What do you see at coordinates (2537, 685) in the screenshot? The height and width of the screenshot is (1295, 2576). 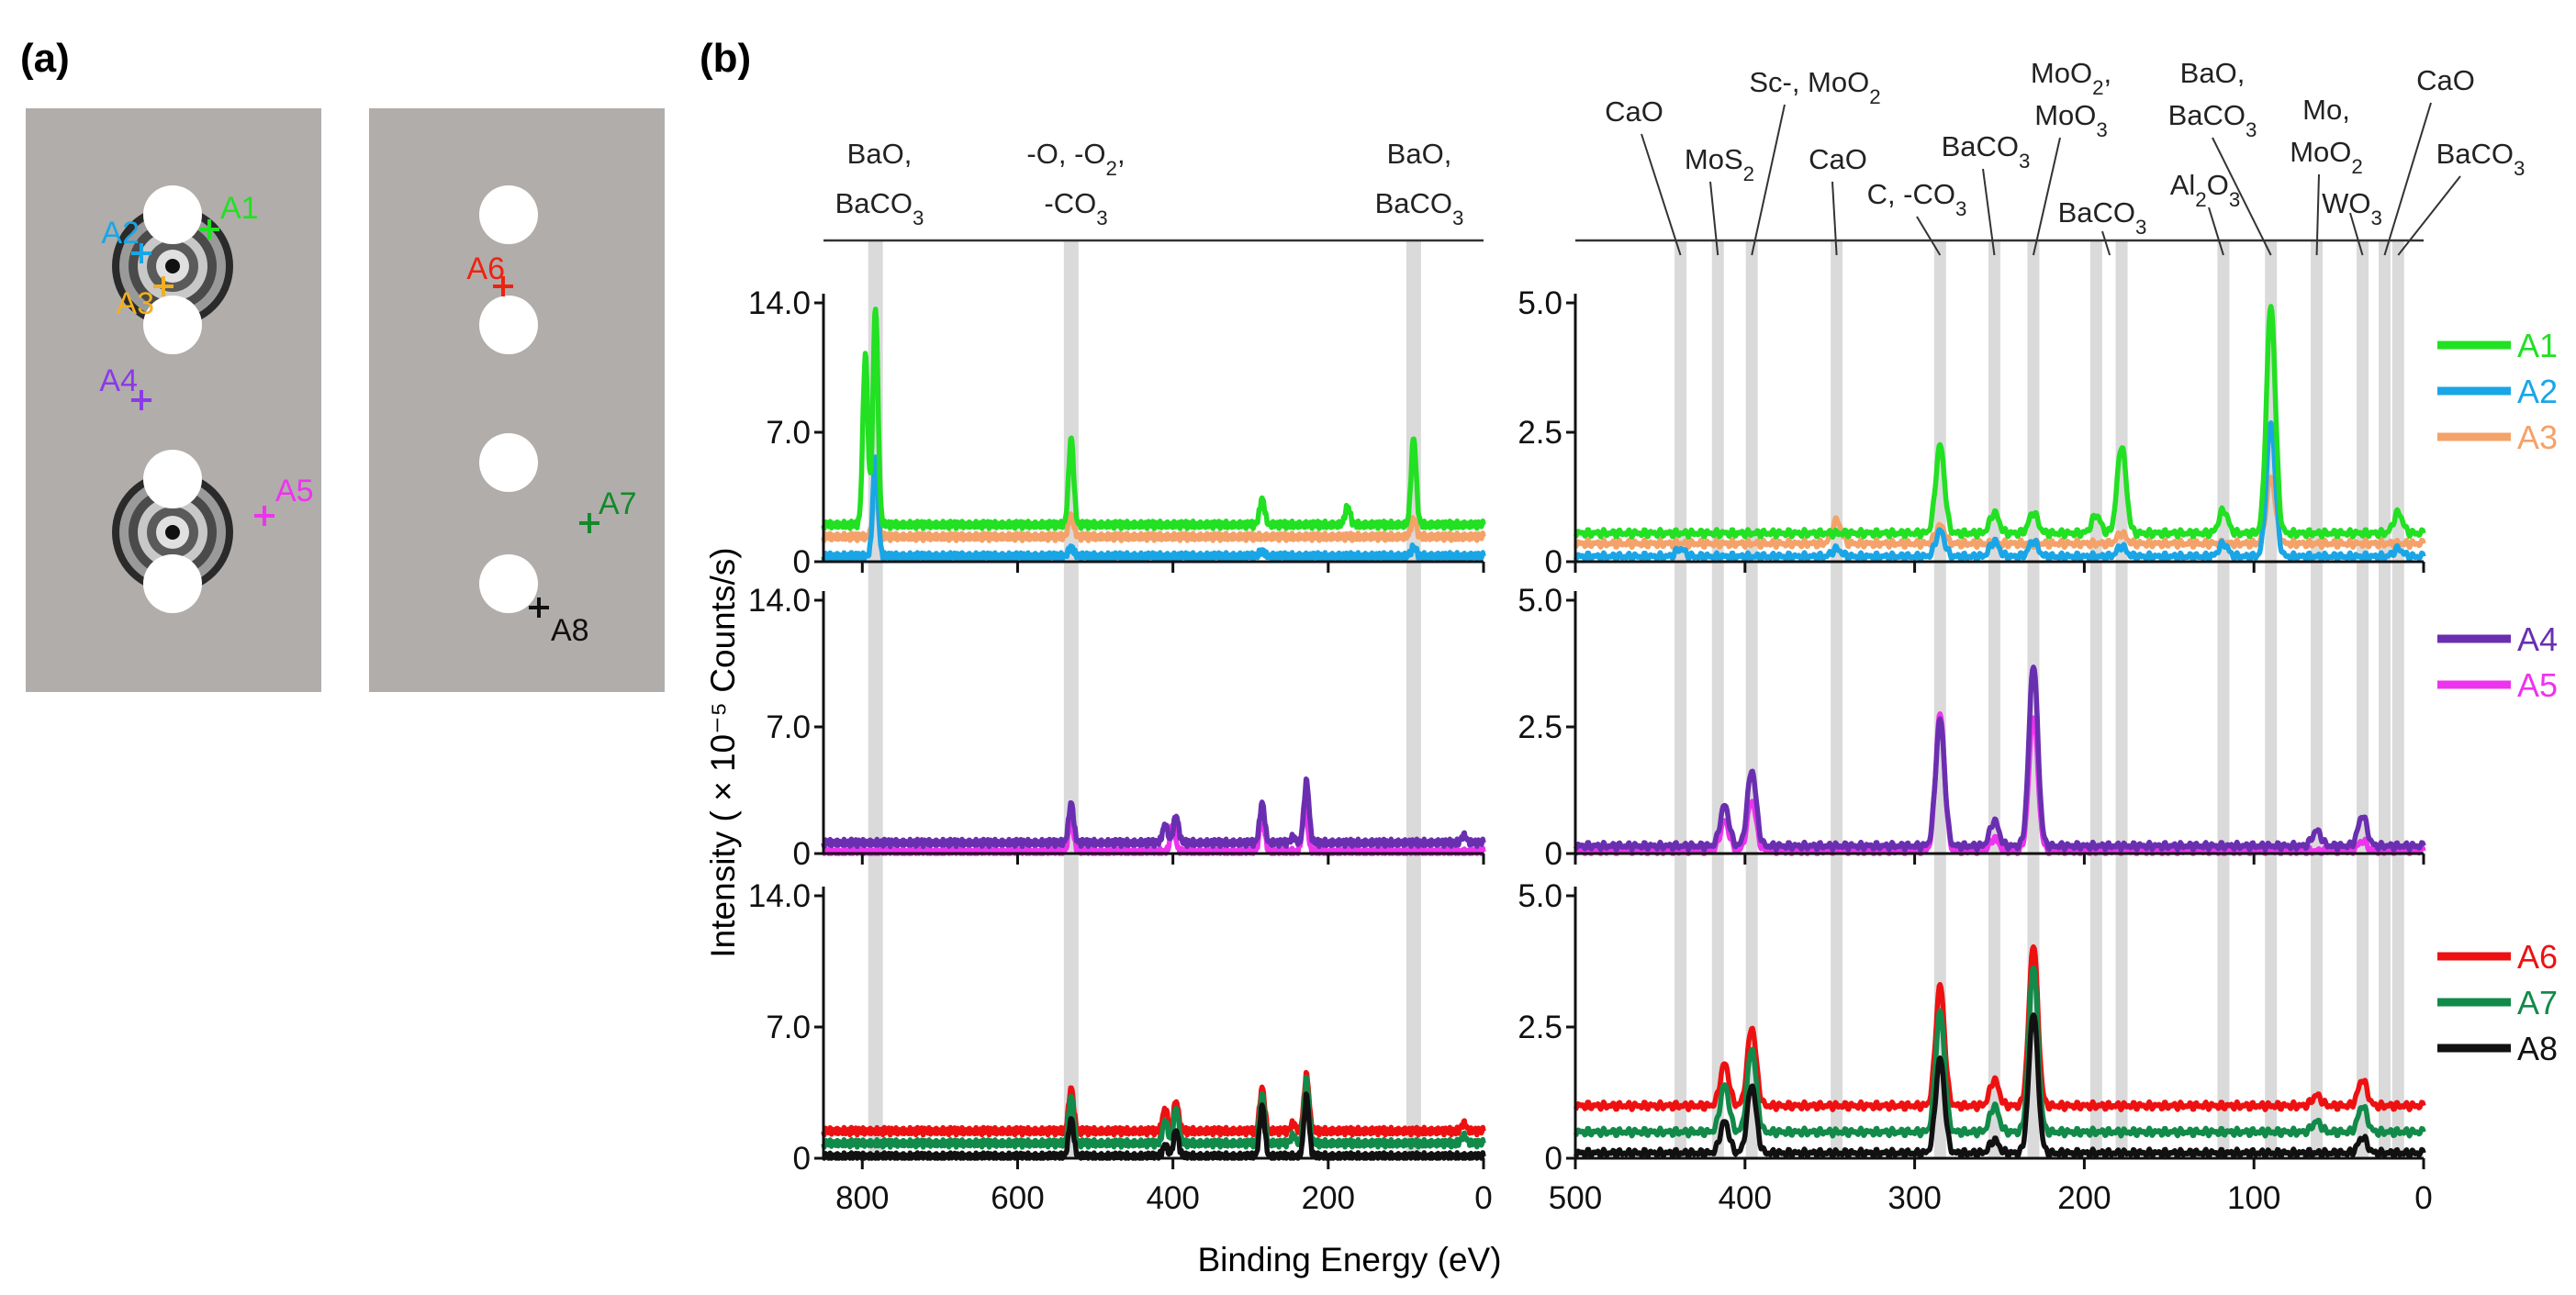 I see `legend-label: A5` at bounding box center [2537, 685].